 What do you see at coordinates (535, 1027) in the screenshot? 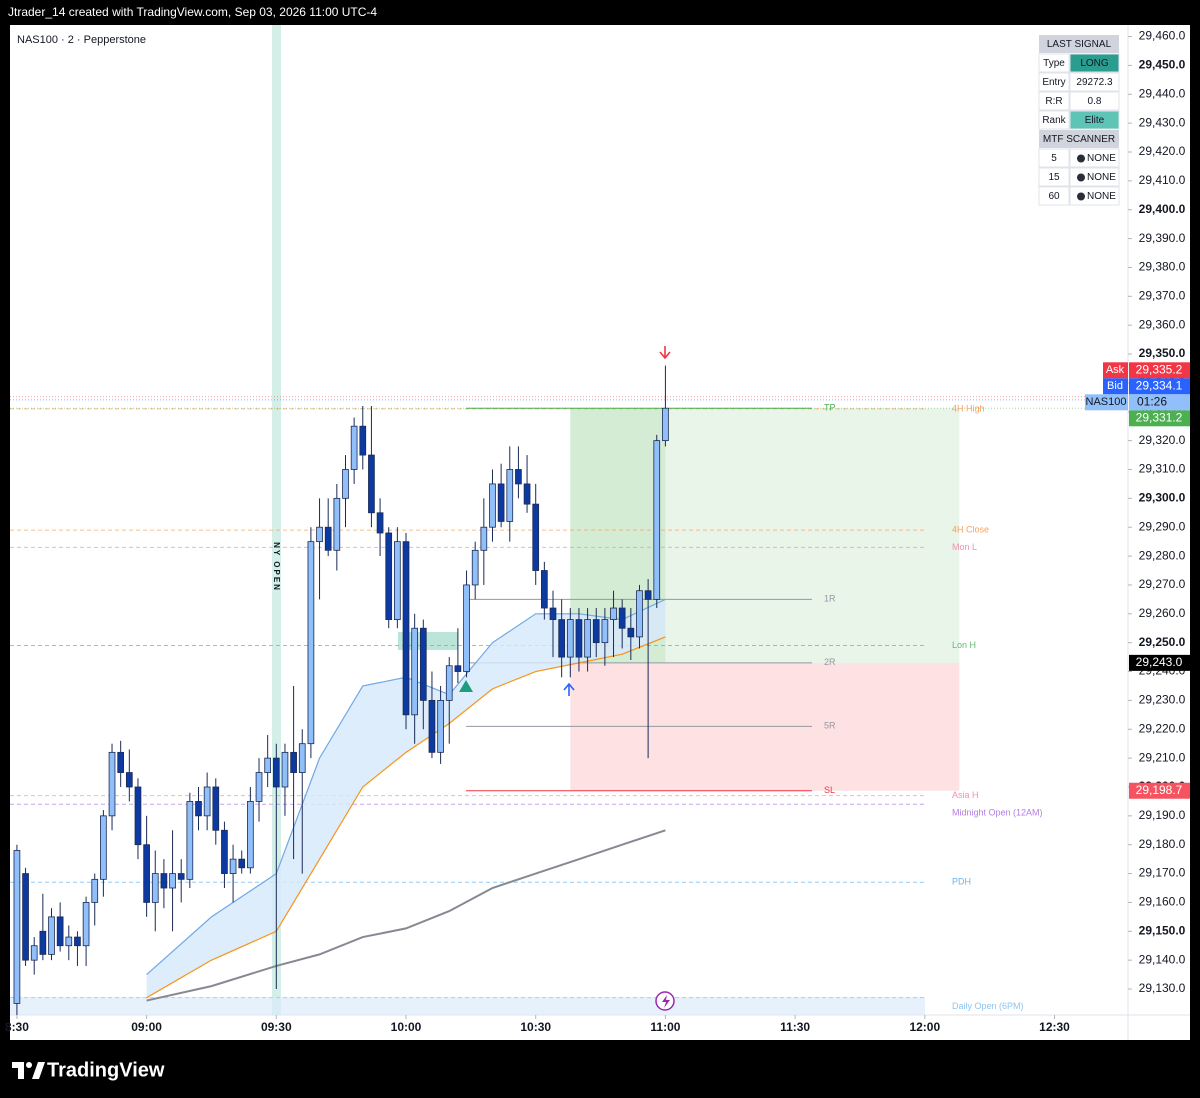
I see `x-tick-label: 10:30` at bounding box center [535, 1027].